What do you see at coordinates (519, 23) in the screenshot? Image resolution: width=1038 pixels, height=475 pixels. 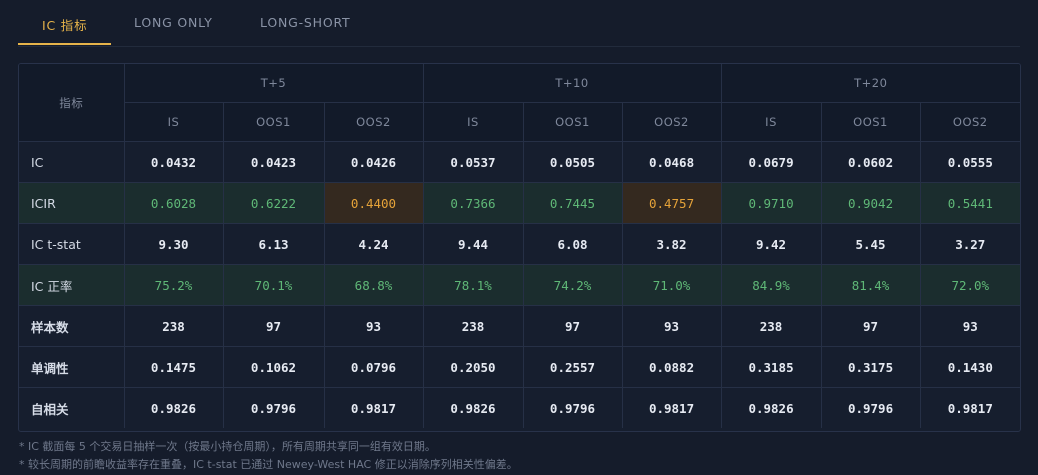 I see `metric-tabs: IC 指标 LONG ONLY LONG-SHORT` at bounding box center [519, 23].